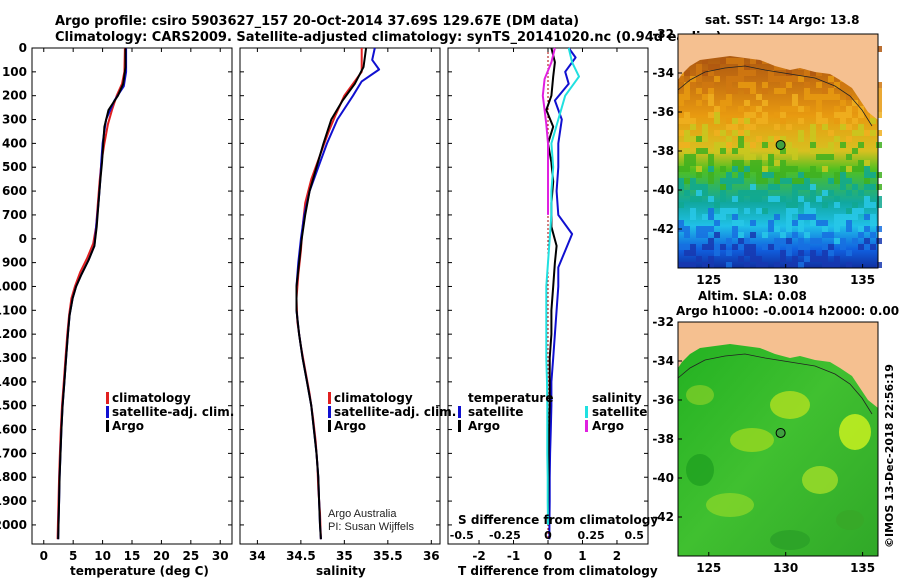 The height and width of the screenshot is (580, 900). I want to click on depth-tick-label: 2000, so click(13, 525).